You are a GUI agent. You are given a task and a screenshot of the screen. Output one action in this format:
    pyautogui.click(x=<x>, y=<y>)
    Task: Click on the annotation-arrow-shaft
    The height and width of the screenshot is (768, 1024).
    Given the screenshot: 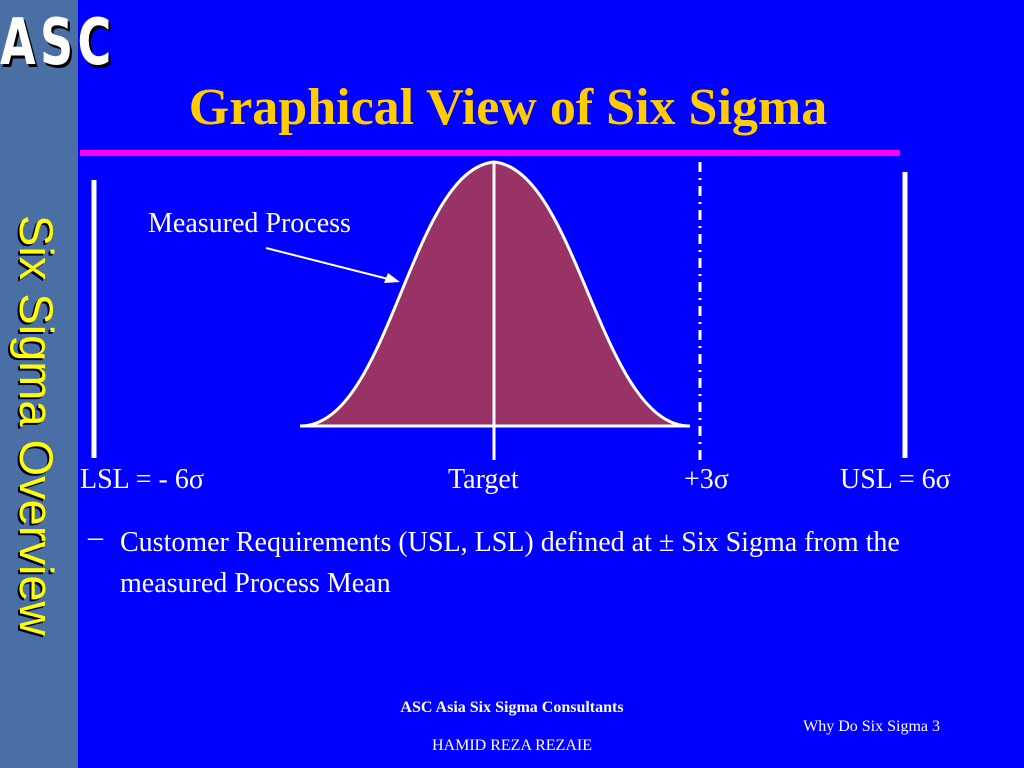 What is the action you would take?
    pyautogui.click(x=329, y=264)
    